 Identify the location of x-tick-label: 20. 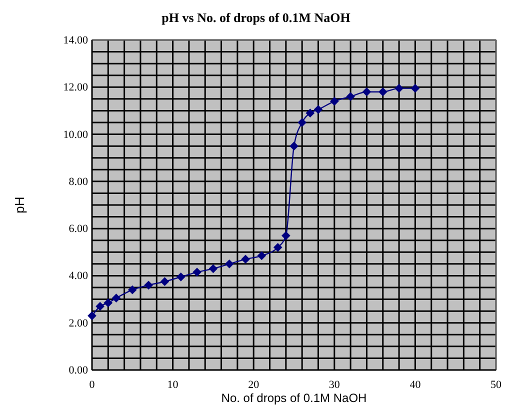
(254, 384).